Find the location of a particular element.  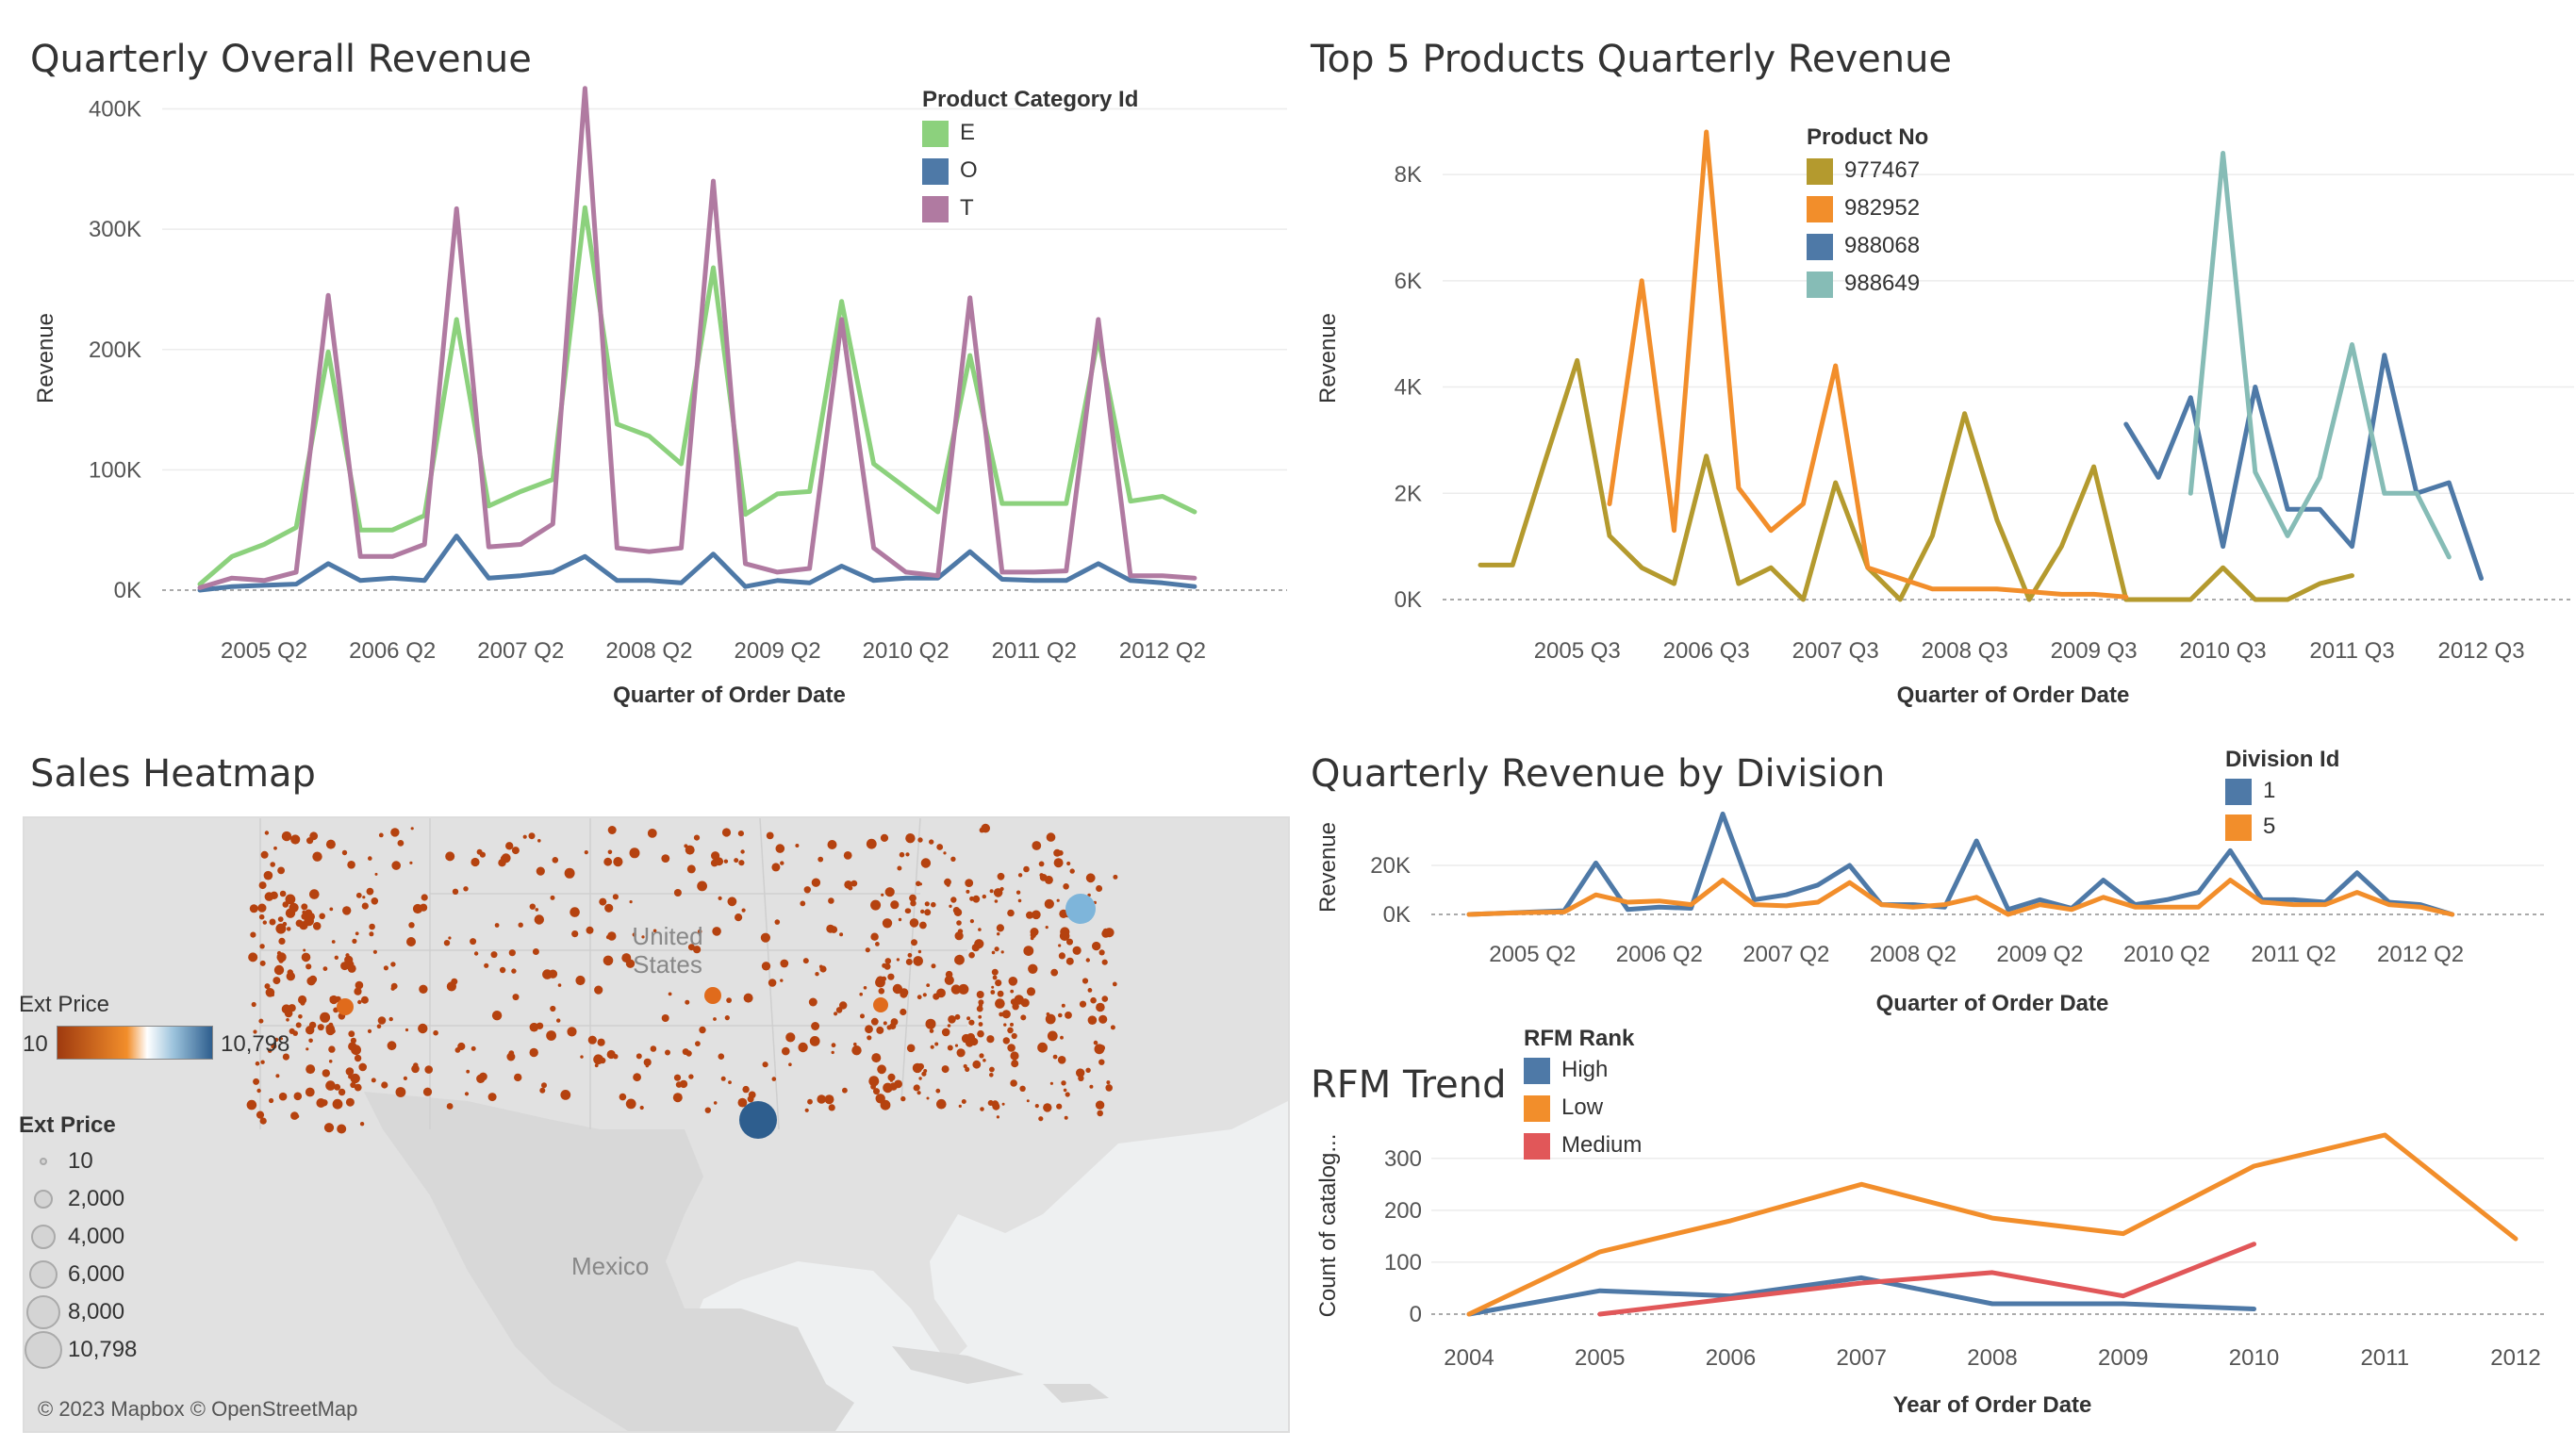

legend-label-top5: 988068 is located at coordinates (1882, 245).